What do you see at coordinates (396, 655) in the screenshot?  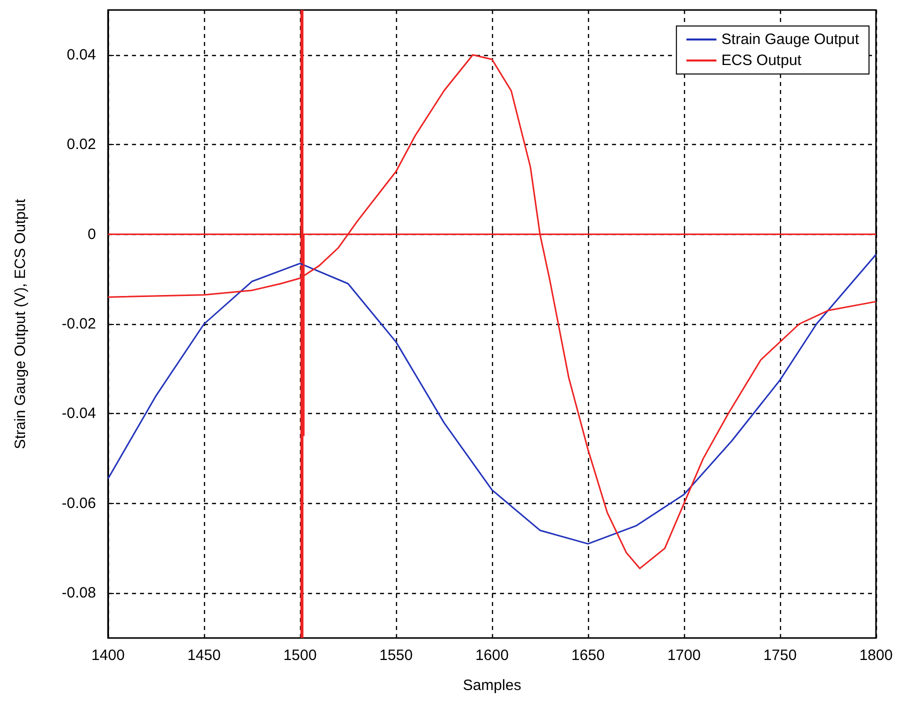 I see `x-tick-label: 1550` at bounding box center [396, 655].